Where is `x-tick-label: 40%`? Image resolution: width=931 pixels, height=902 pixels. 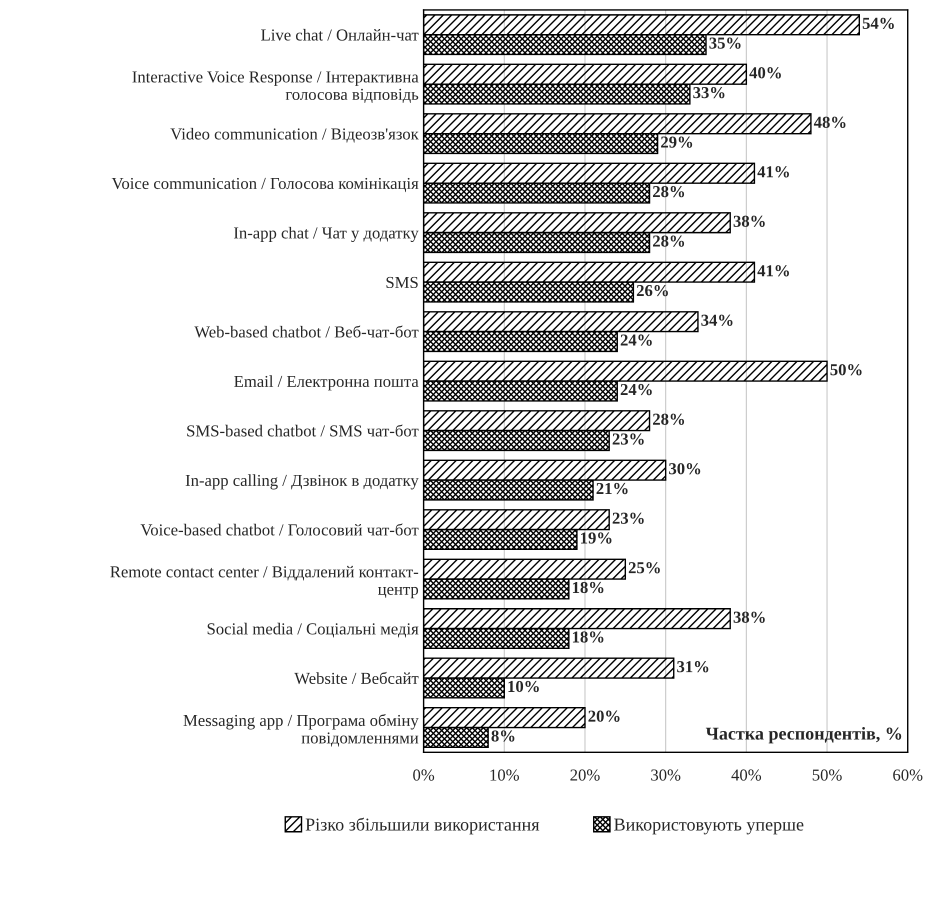
x-tick-label: 40% is located at coordinates (746, 775).